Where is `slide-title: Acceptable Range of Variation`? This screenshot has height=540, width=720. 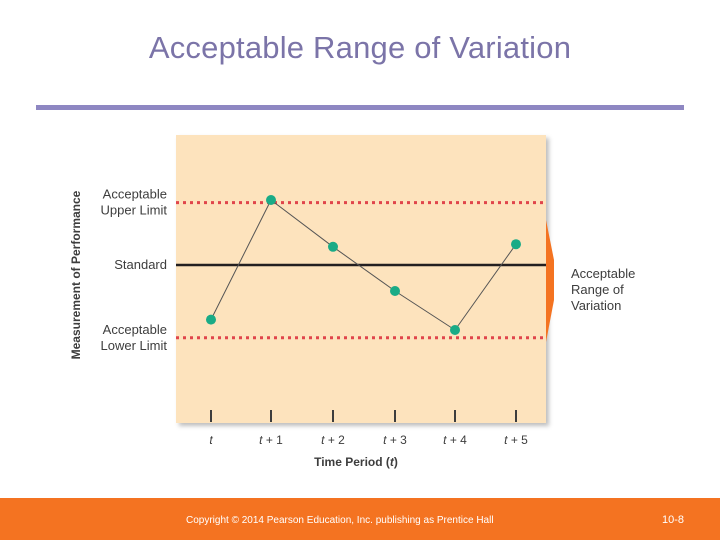
slide-title: Acceptable Range of Variation is located at coordinates (360, 47).